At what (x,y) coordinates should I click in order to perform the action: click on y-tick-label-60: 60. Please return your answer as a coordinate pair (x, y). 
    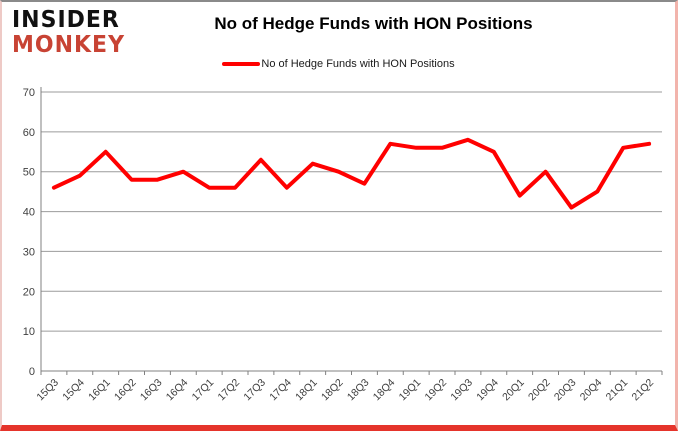
    Looking at the image, I should click on (29, 133).